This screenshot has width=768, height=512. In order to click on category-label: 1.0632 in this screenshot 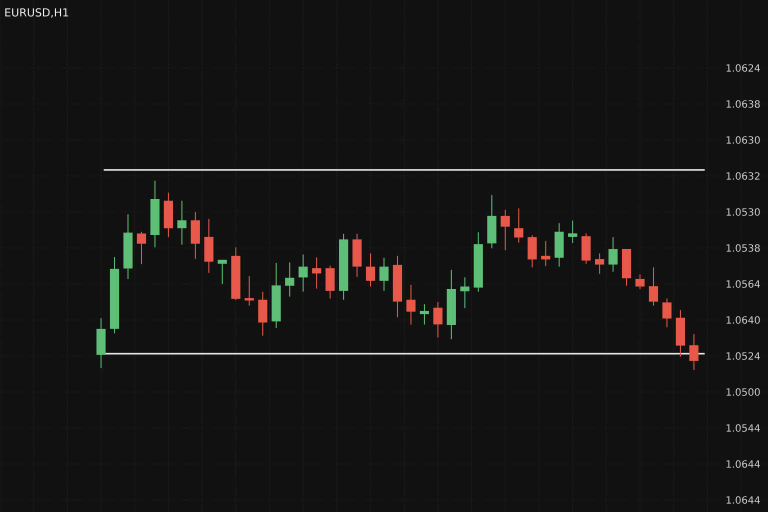, I will do `click(743, 176)`.